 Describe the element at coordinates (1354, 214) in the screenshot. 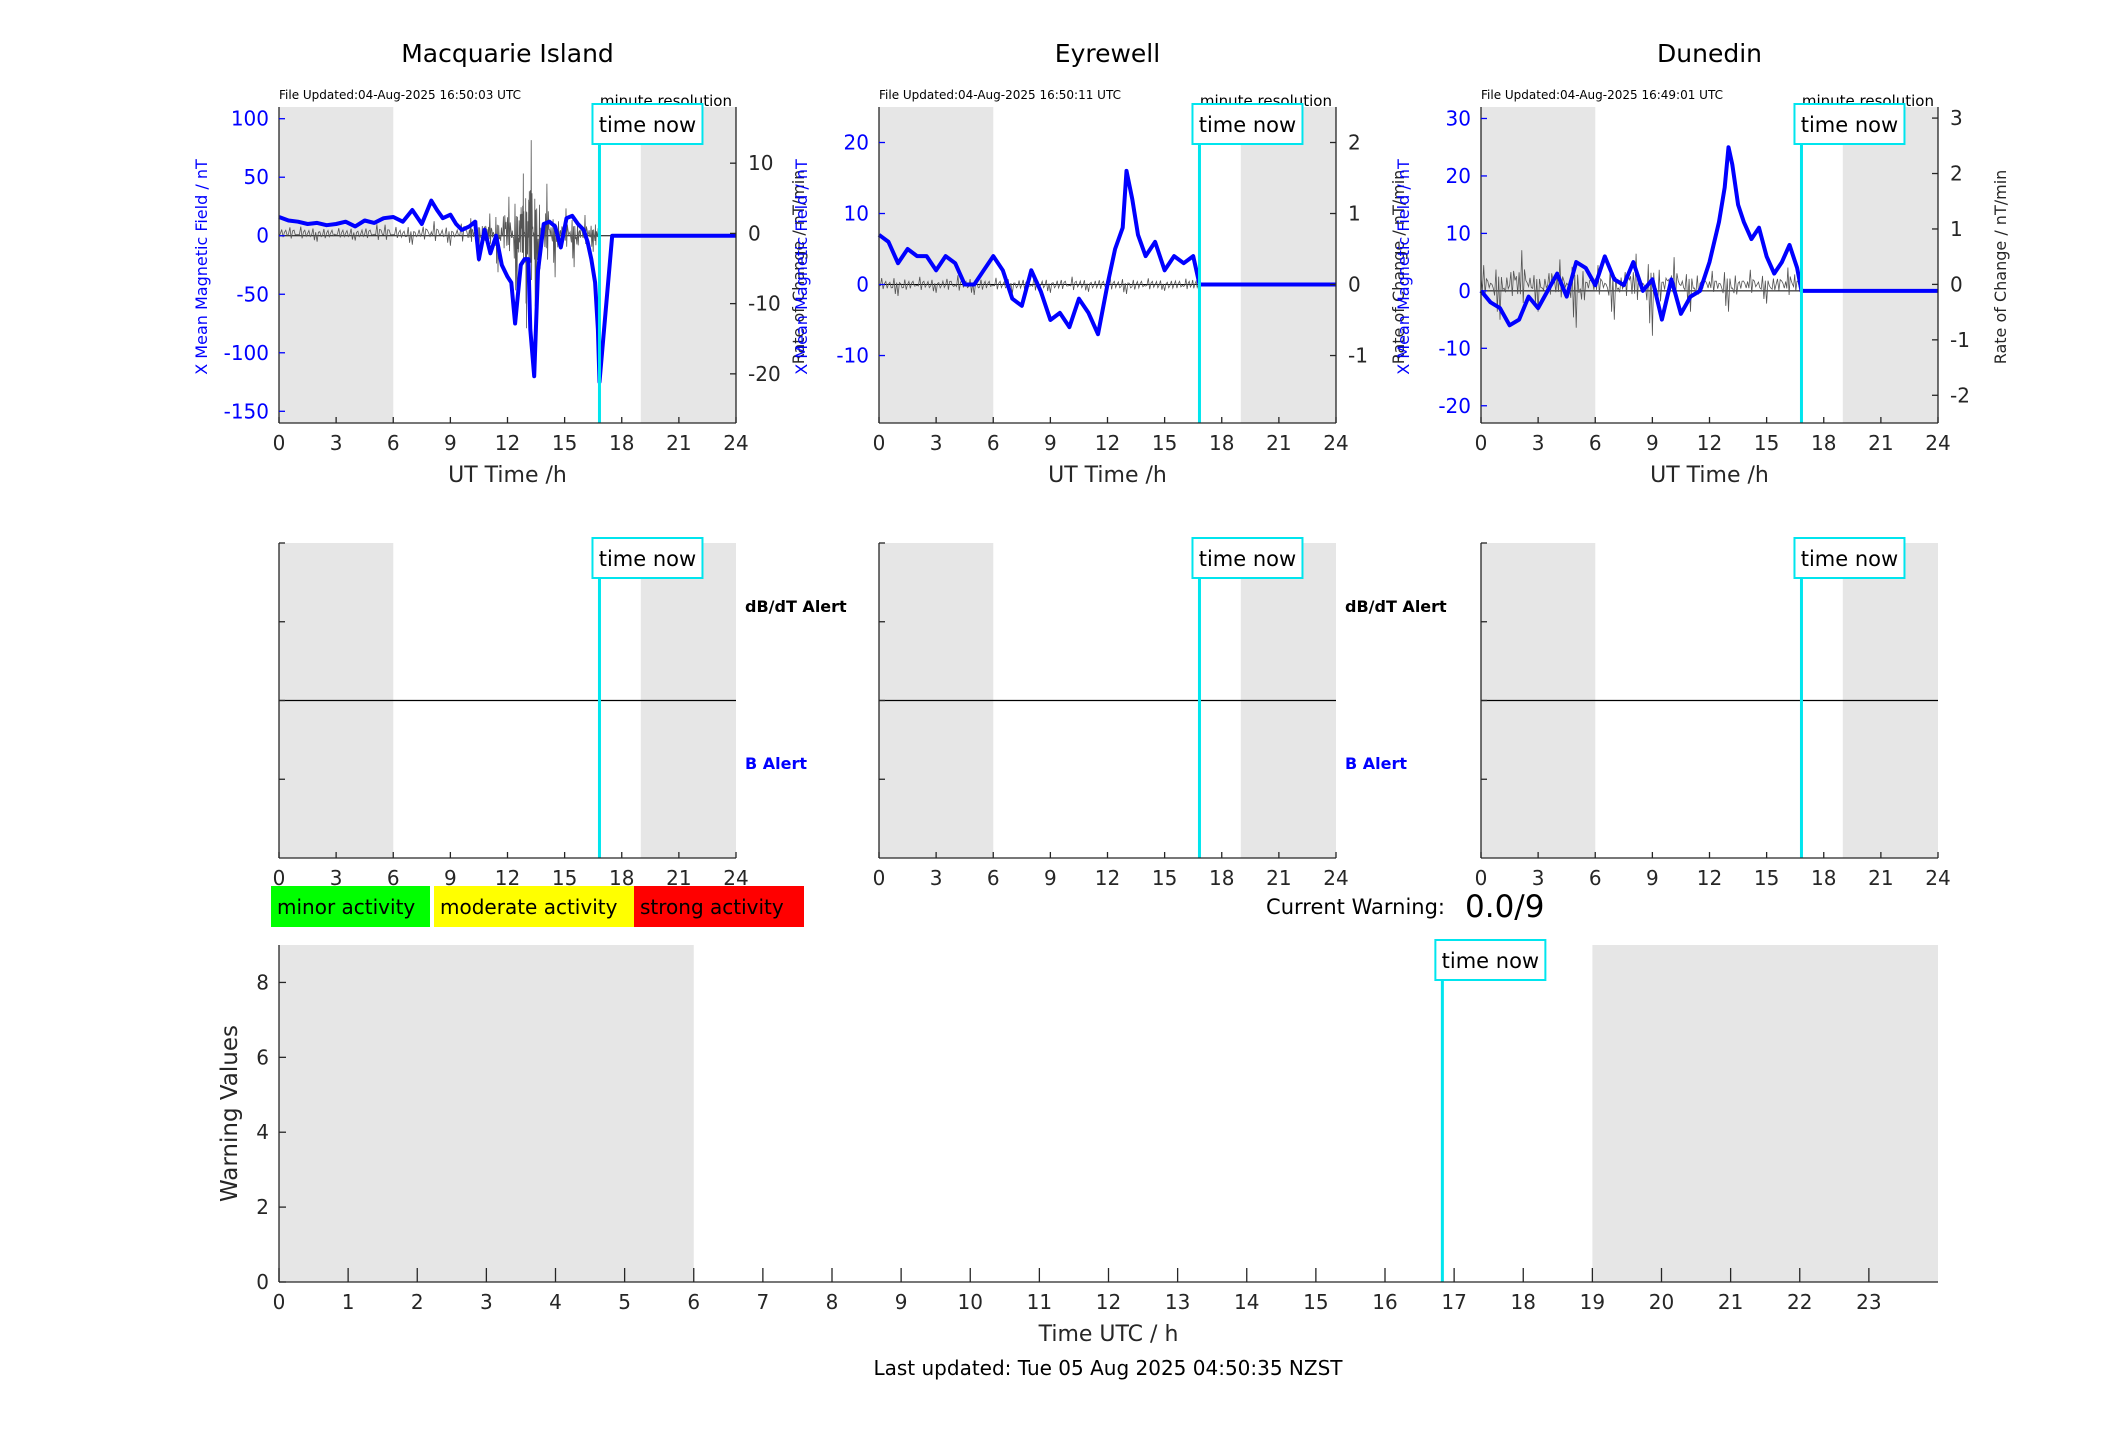

I see `station-2-y2tick-label: 1` at that location.